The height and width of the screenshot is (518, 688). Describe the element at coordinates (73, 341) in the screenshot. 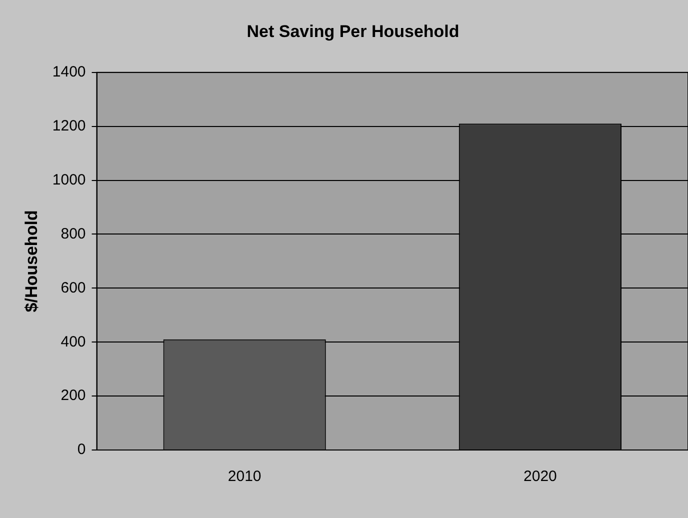

I see `y-tick-label: 400` at that location.